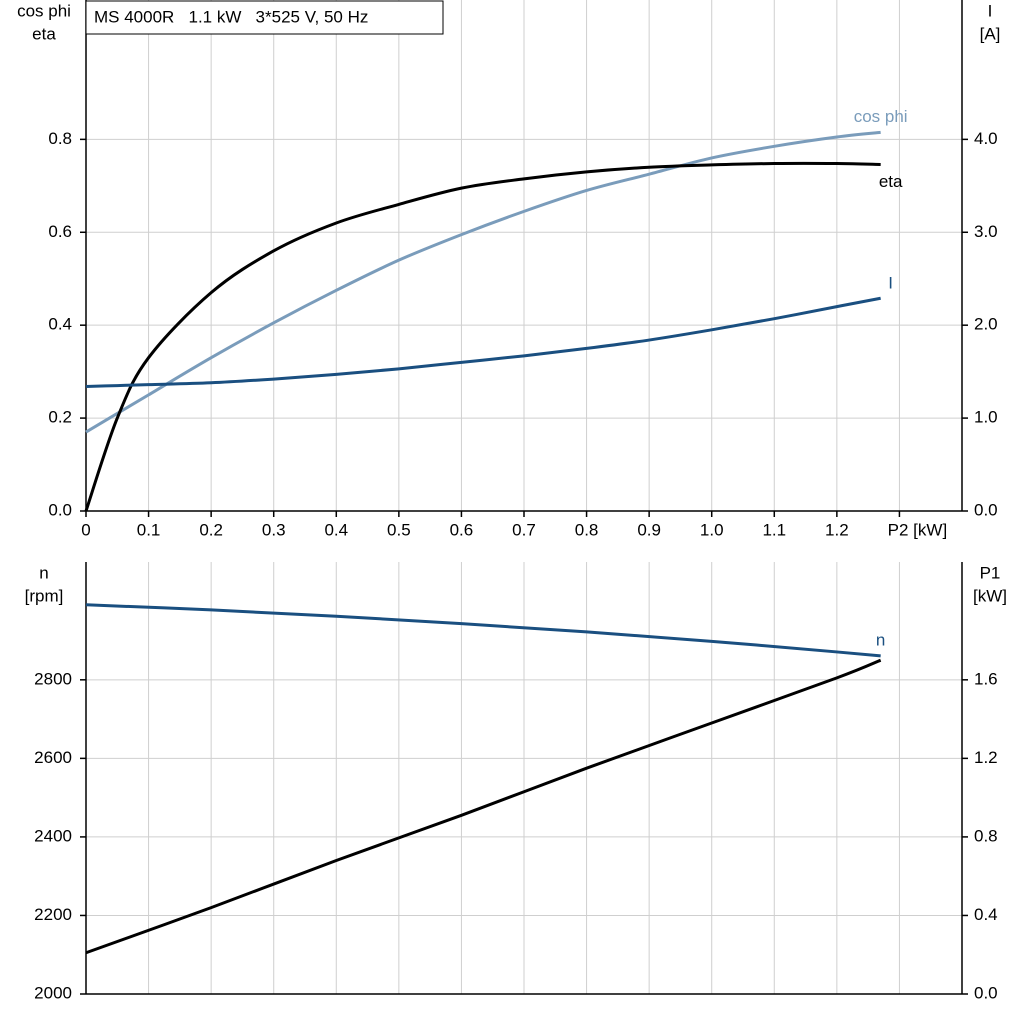  Describe the element at coordinates (986, 757) in the screenshot. I see `y2-tick-label: 1.2` at that location.